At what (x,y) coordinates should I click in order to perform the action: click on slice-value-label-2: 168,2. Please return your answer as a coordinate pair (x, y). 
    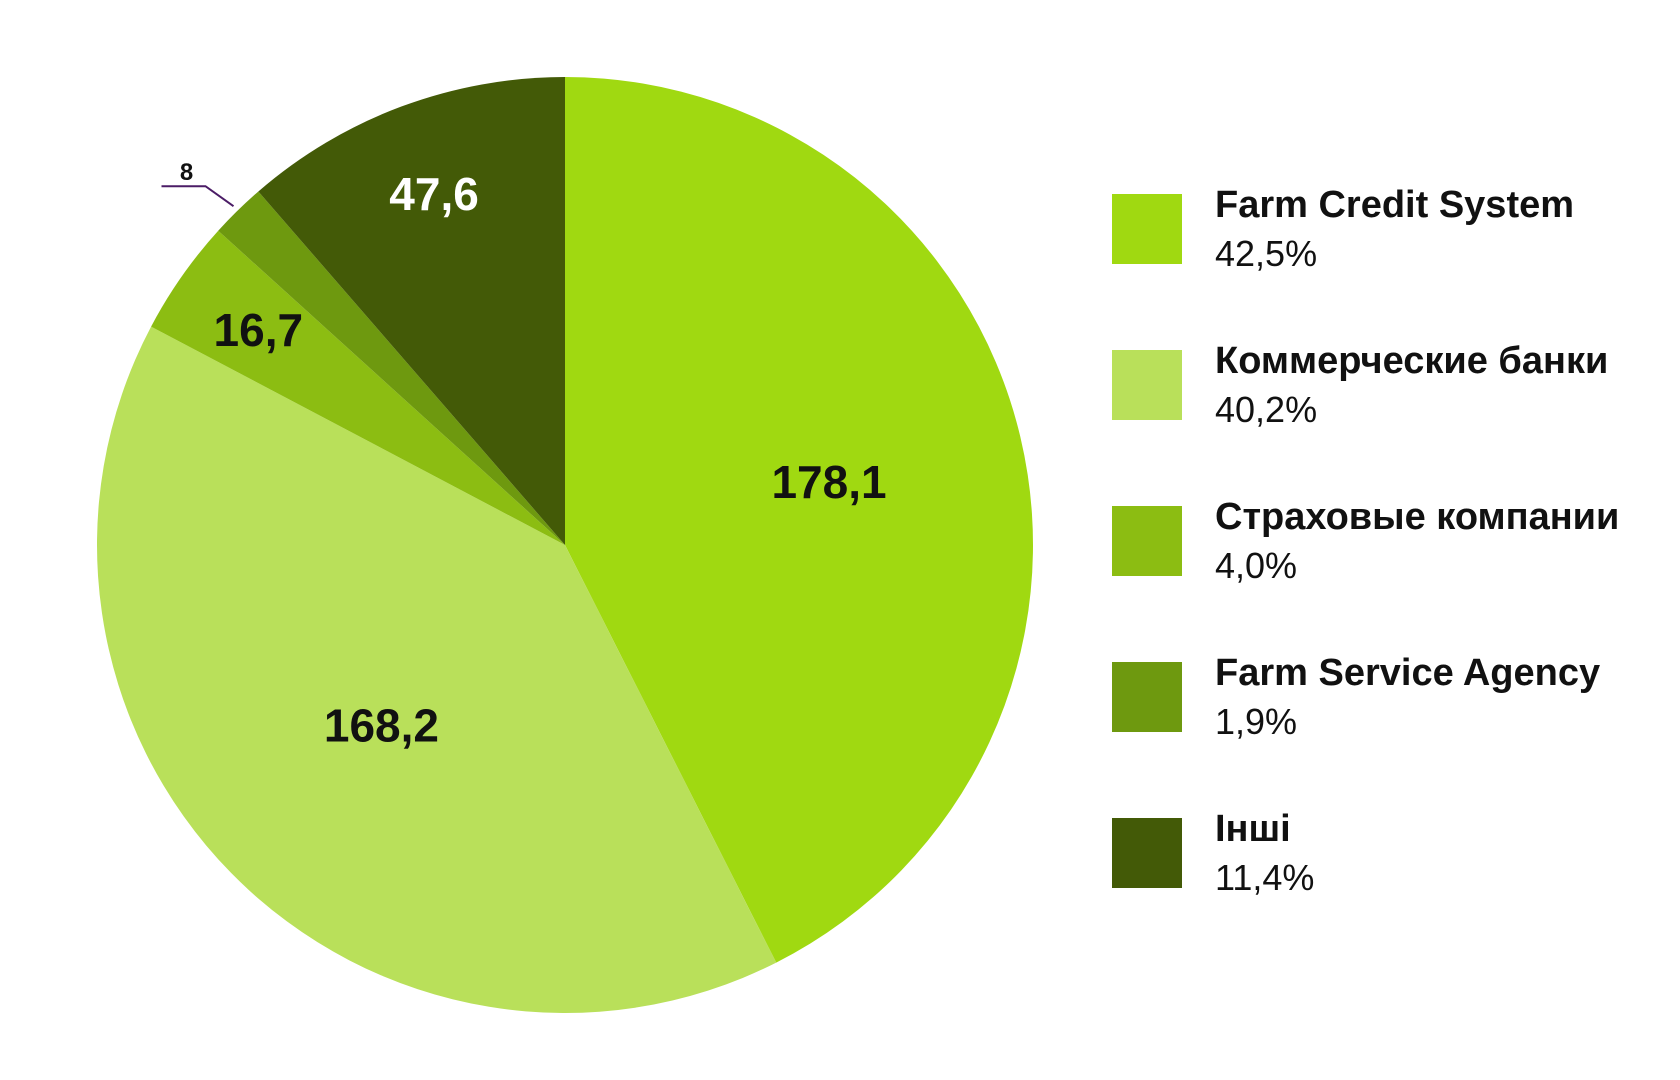
    Looking at the image, I should click on (381, 725).